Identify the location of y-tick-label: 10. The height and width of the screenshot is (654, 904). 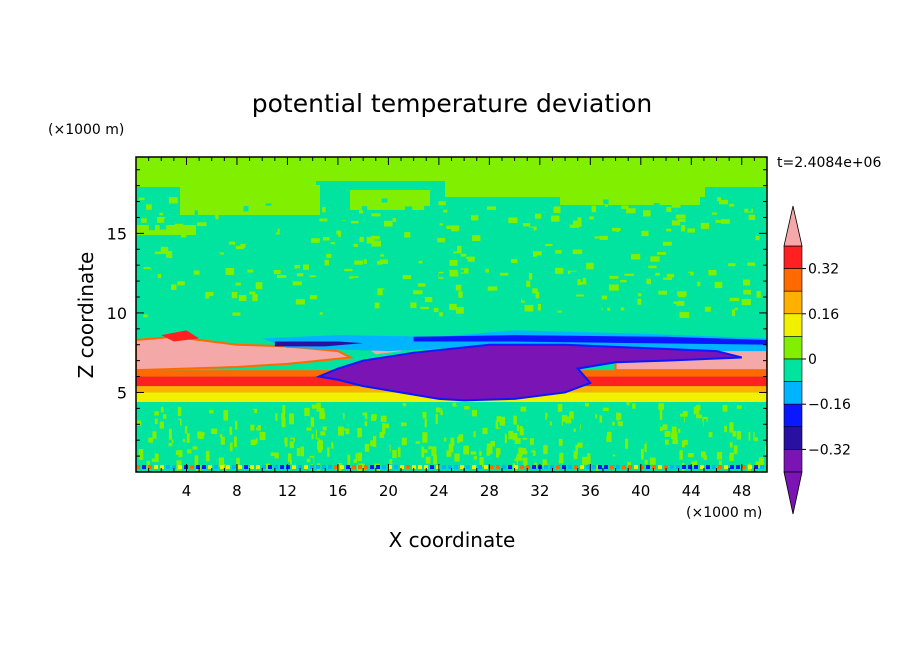
(117, 313).